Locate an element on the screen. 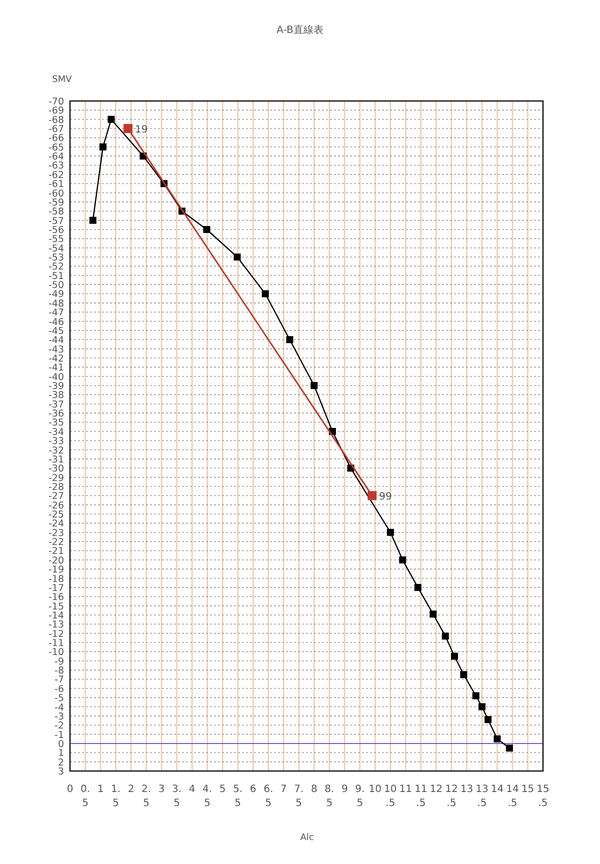  x-tick-label: 11 .5 is located at coordinates (421, 796).